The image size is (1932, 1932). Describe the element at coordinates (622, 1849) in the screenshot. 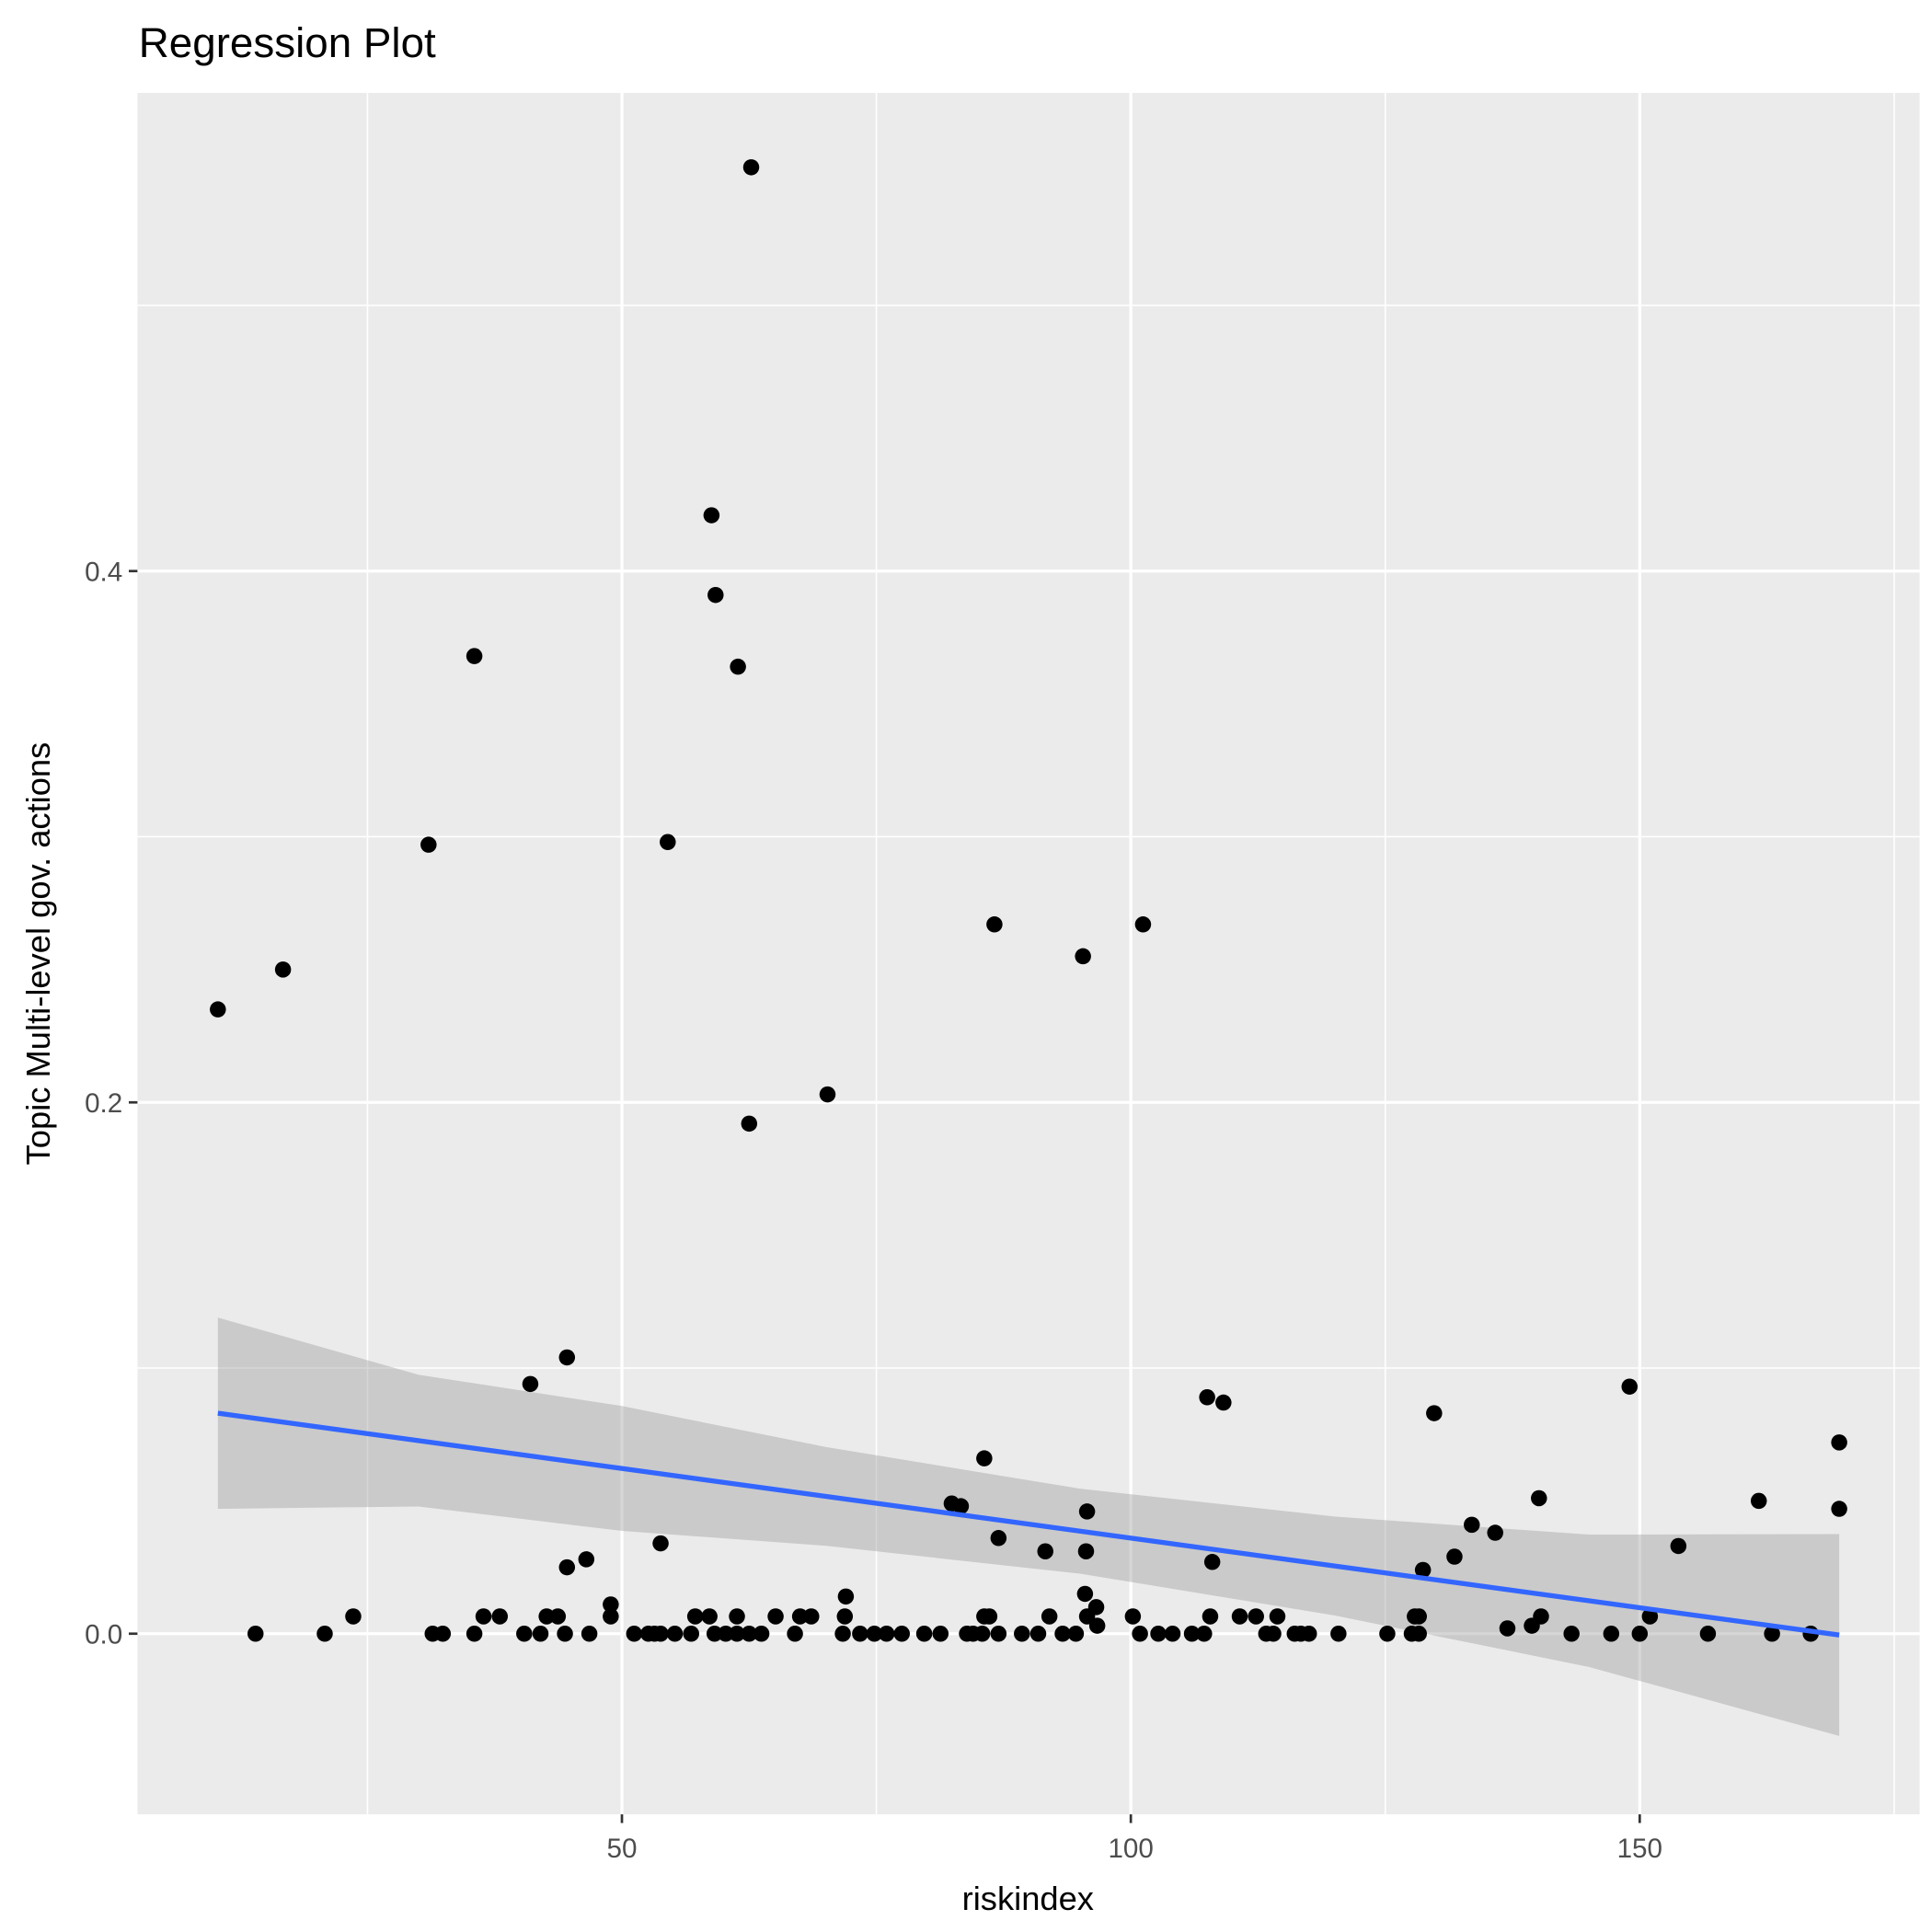

I see `x-tick-label: 50` at that location.